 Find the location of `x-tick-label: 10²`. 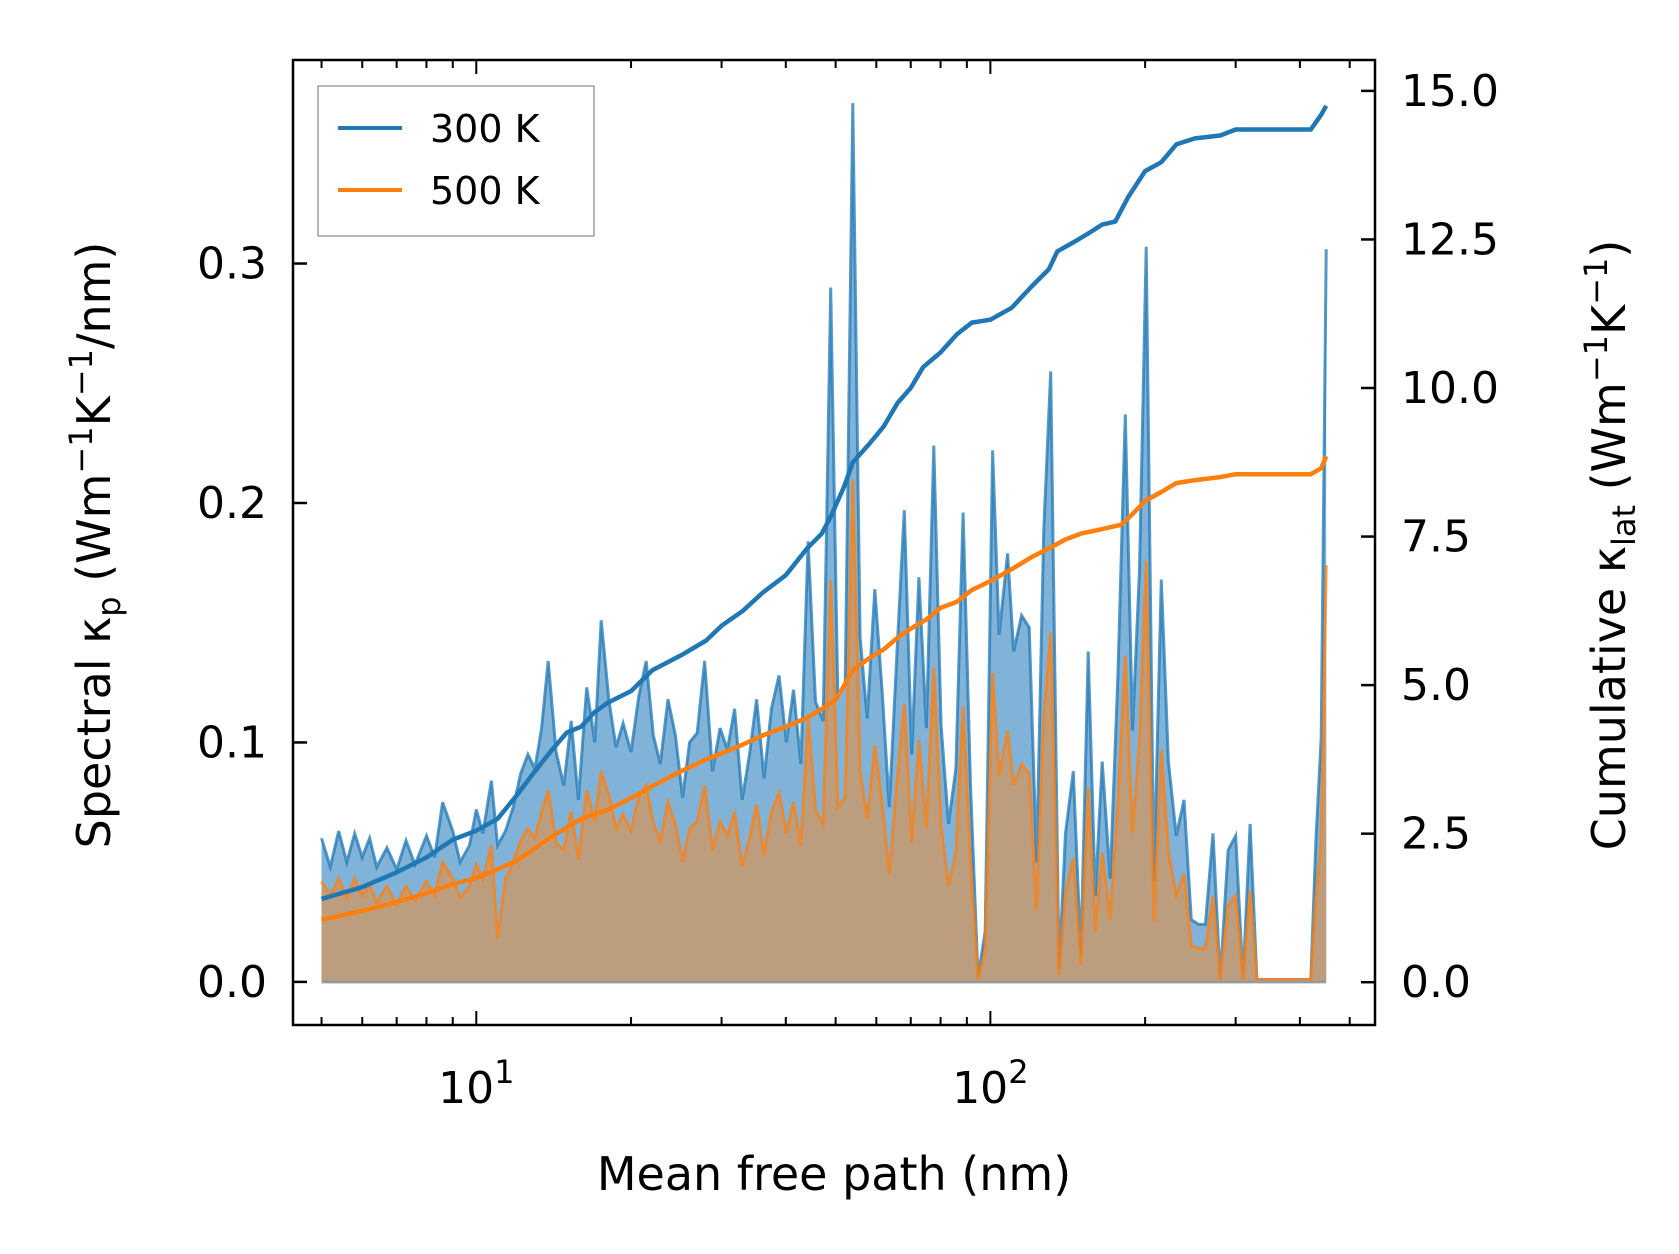

x-tick-label: 10² is located at coordinates (990, 1083).